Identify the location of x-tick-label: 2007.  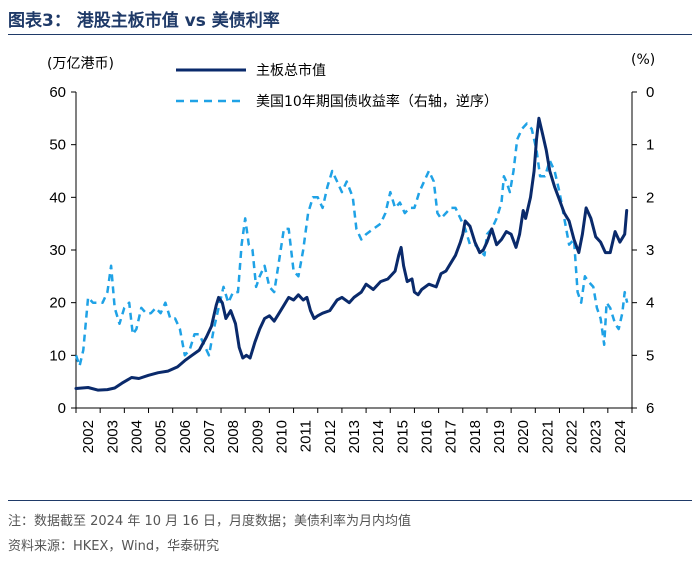
(209, 436).